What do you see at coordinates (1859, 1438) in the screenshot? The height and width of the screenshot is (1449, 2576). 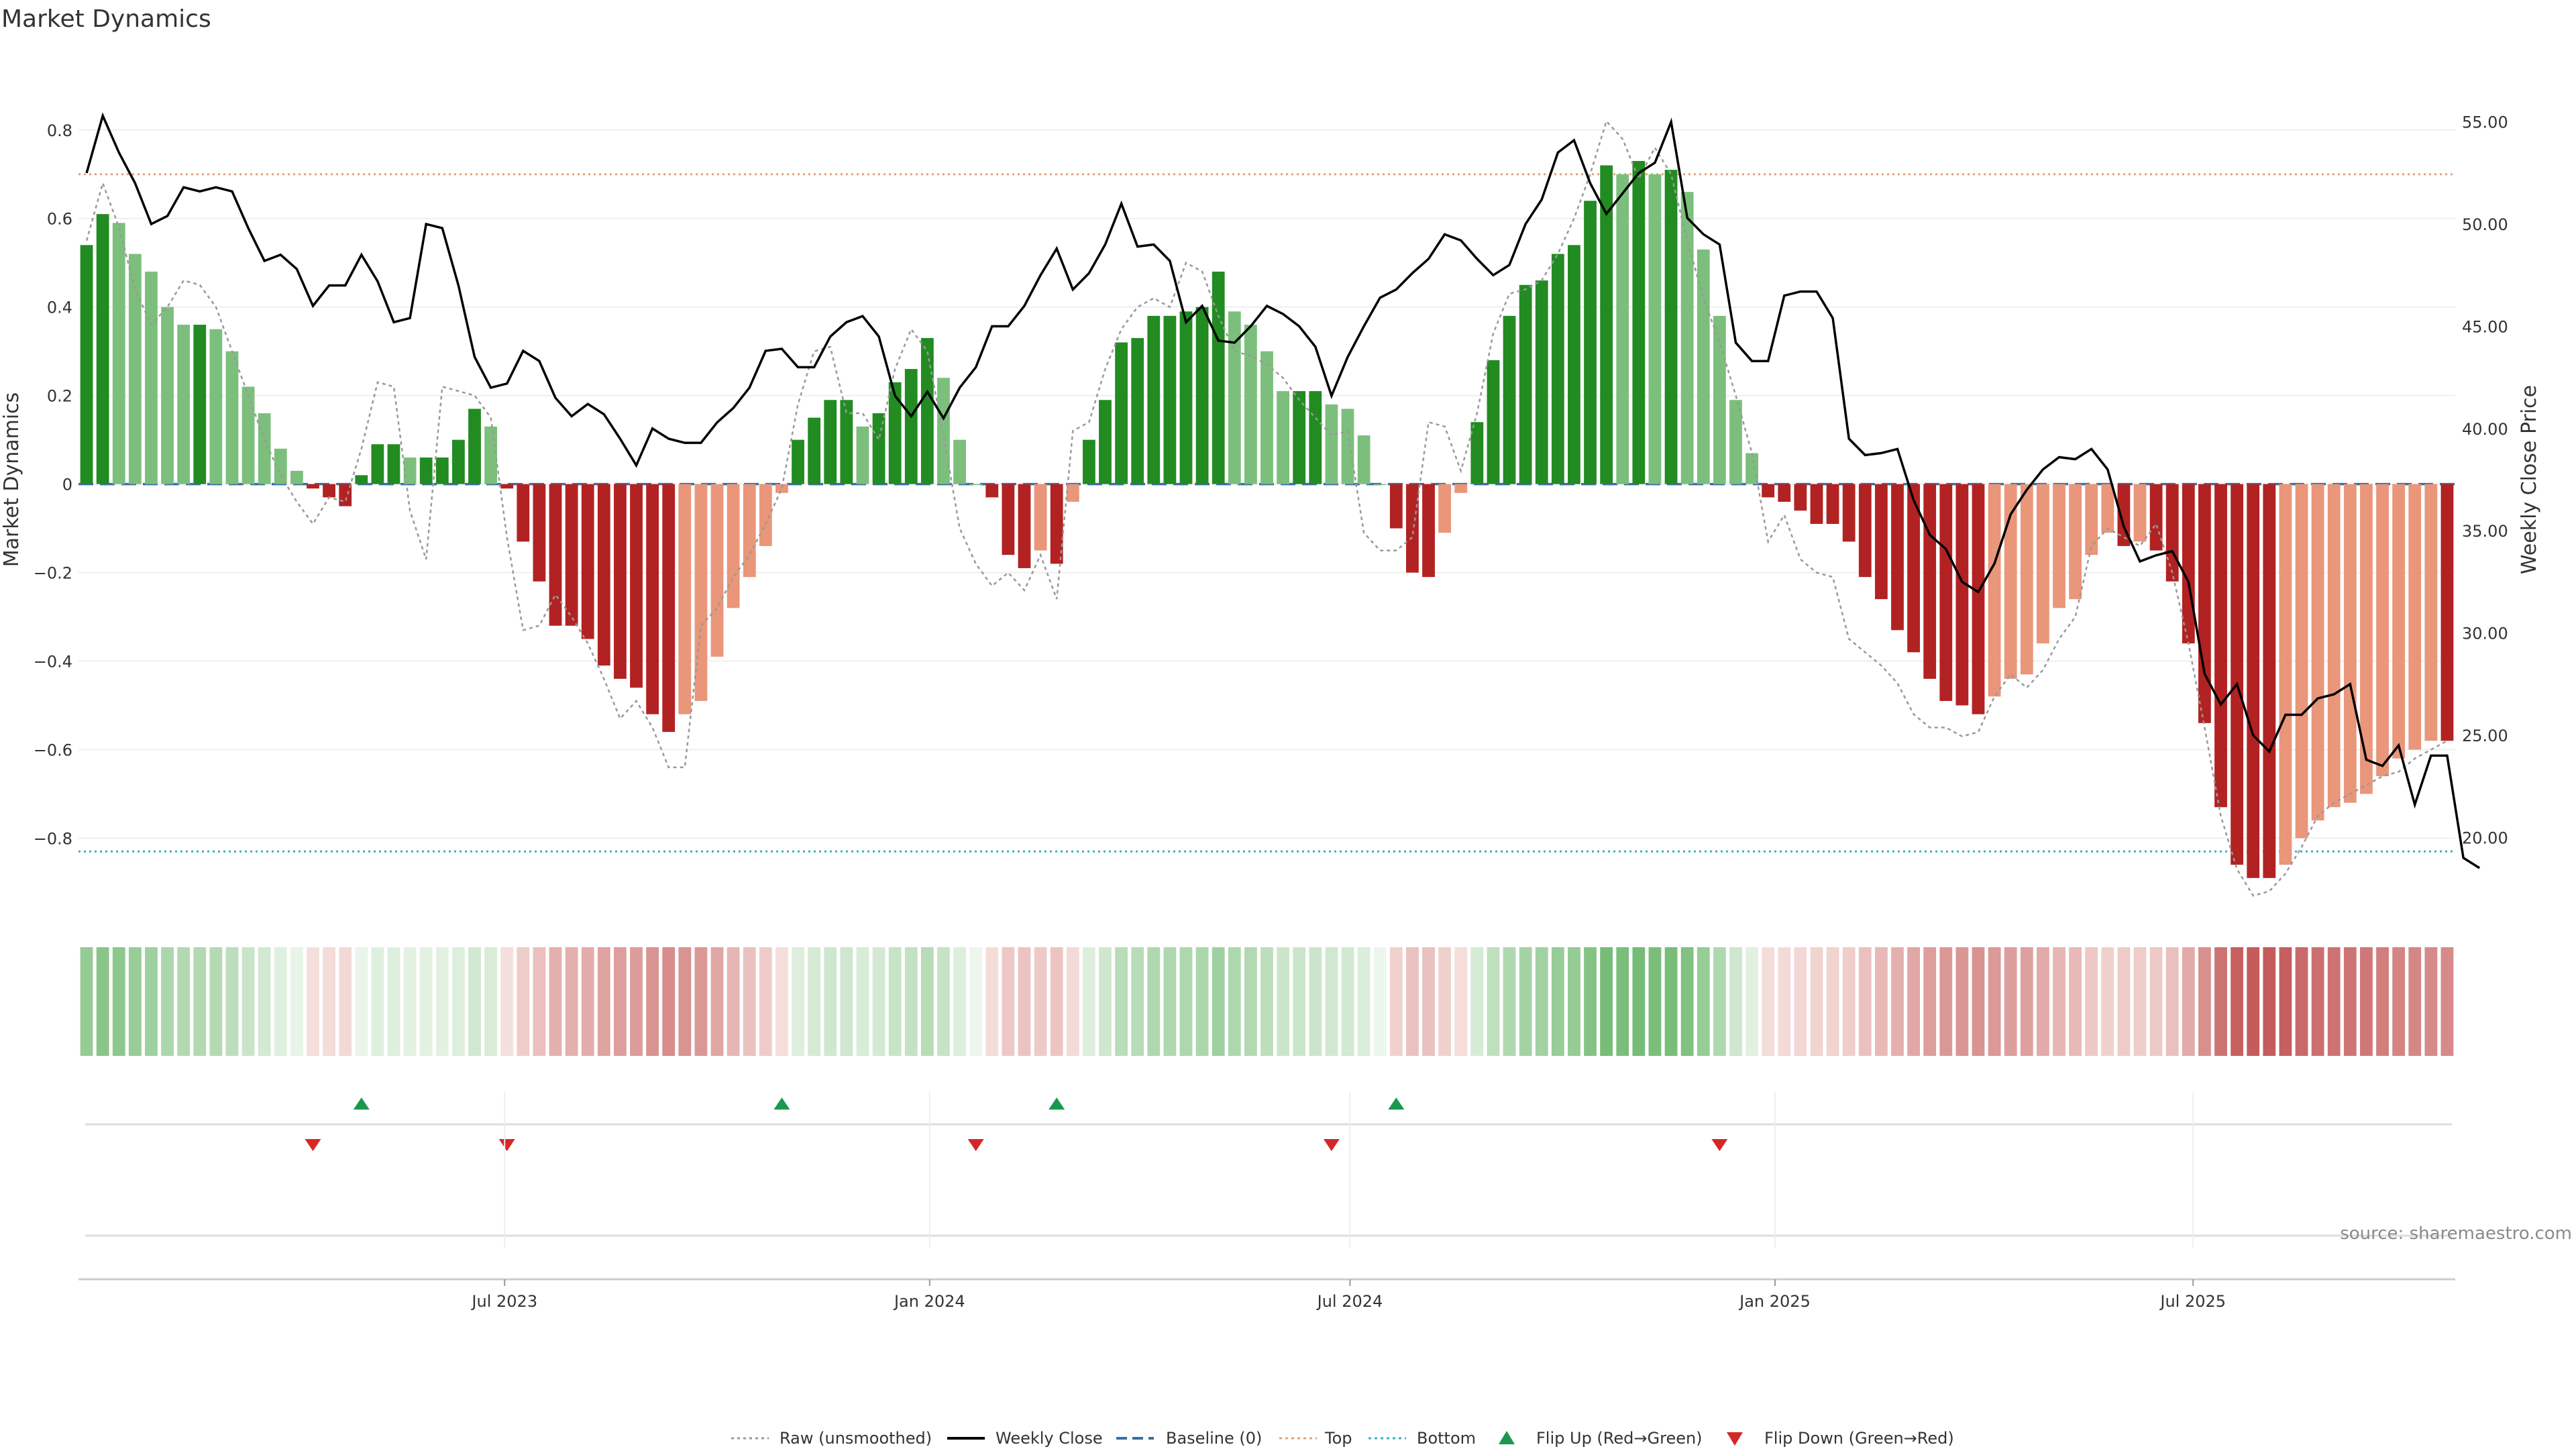 I see `legend-label-6: Flip Down (Green→Red)` at bounding box center [1859, 1438].